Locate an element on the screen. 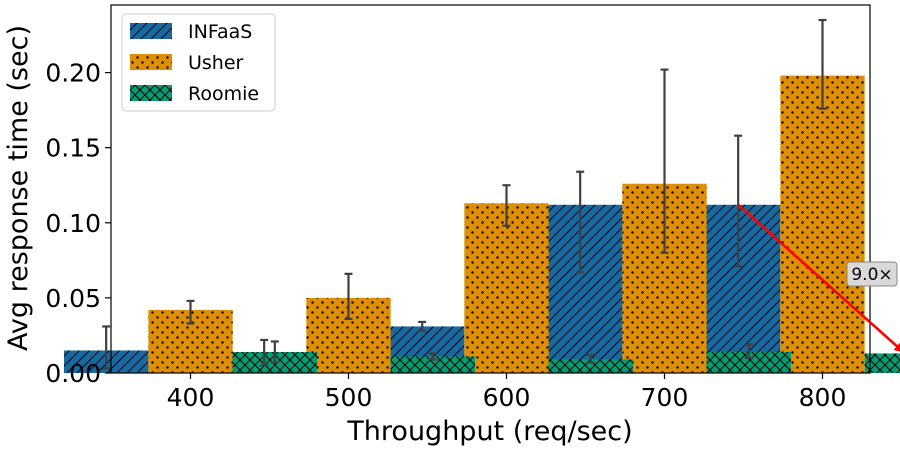  legend: INFaaS Usher Roomie is located at coordinates (198, 62).